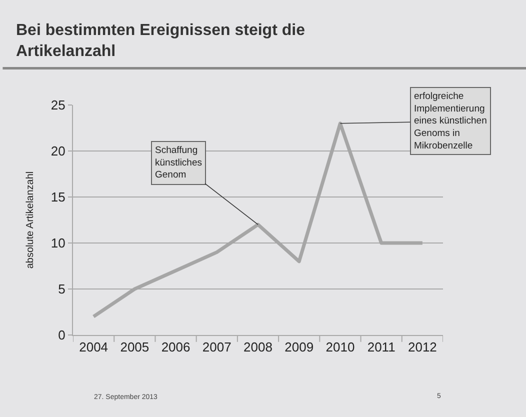 The width and height of the screenshot is (526, 417). I want to click on annotation: Schaffung künstliches Genom, so click(178, 163).